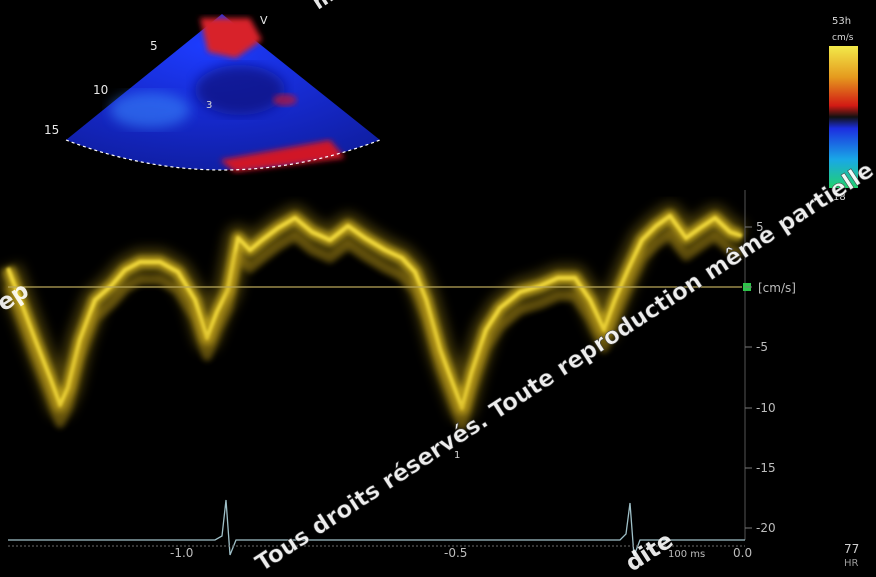  What do you see at coordinates (851, 563) in the screenshot?
I see `heart-rate-label: HR` at bounding box center [851, 563].